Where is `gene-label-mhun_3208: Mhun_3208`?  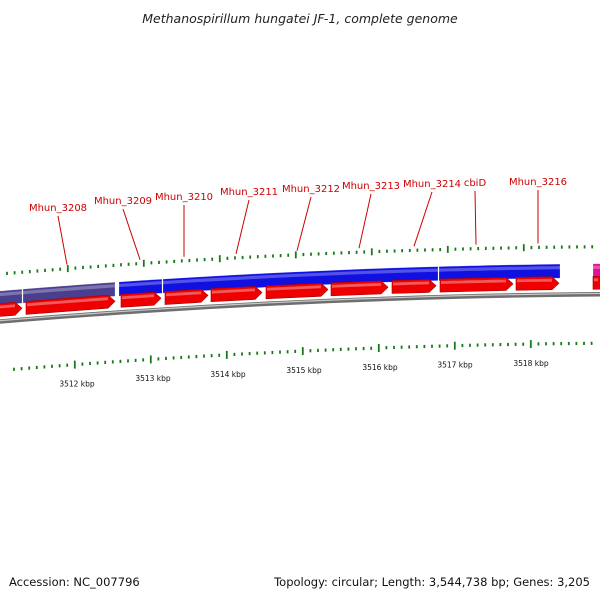
gene-label-mhun_3208: Mhun_3208 is located at coordinates (58, 208).